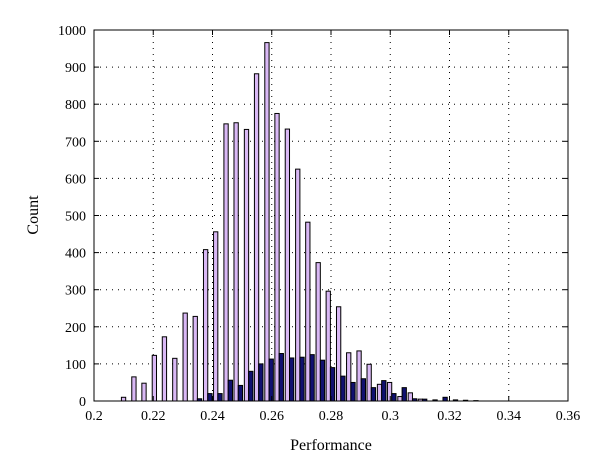 The height and width of the screenshot is (476, 600). I want to click on x-tick-label: 0.36, so click(568, 416).